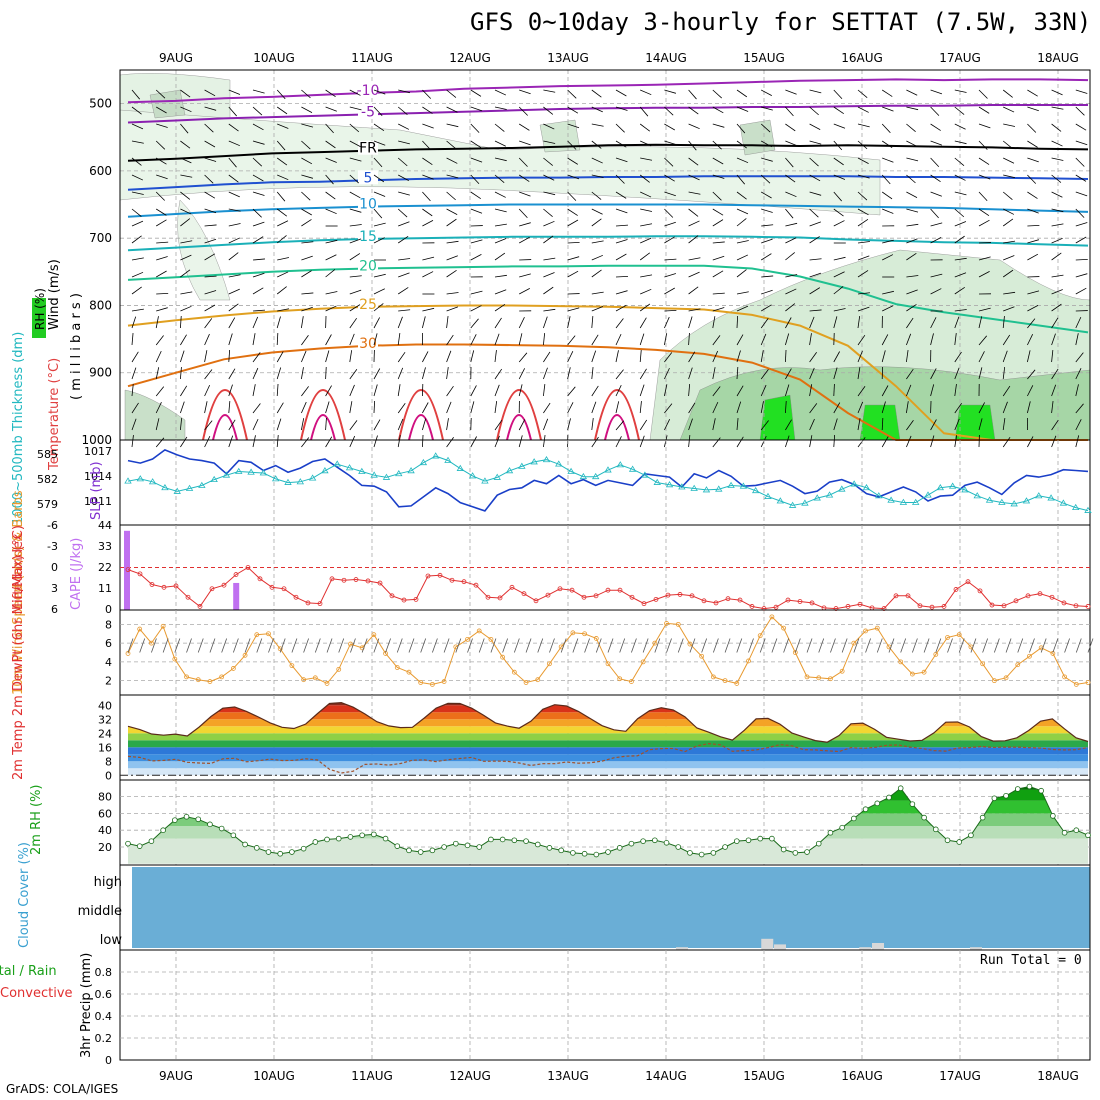  Describe the element at coordinates (862, 1076) in the screenshot. I see `bottom-date-label: 16AUG` at that location.